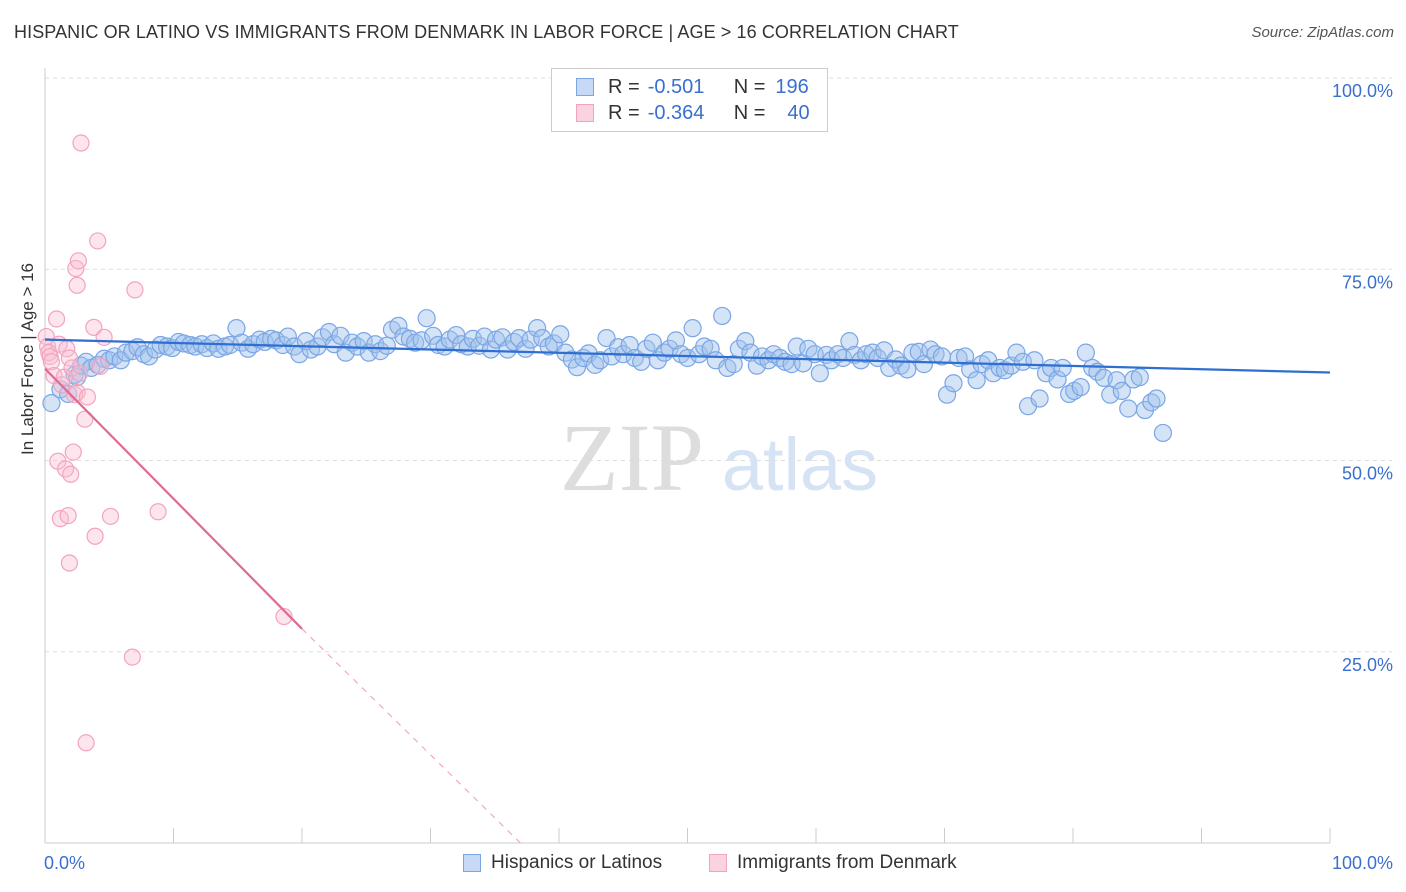  Describe the element at coordinates (411, 736) in the screenshot. I see `trend-line-denmark-extrapolated` at that location.